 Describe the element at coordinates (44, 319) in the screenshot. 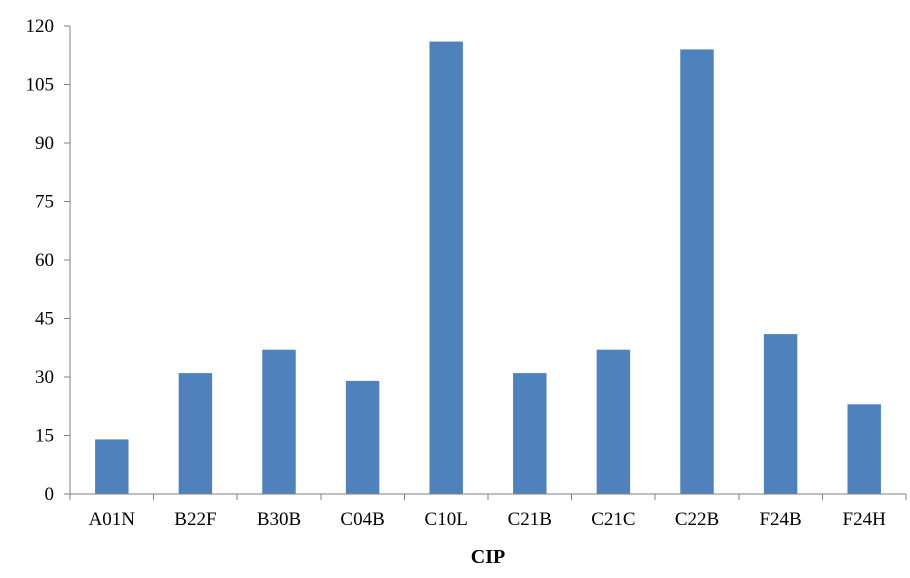

I see `y-tick-label: 45` at that location.